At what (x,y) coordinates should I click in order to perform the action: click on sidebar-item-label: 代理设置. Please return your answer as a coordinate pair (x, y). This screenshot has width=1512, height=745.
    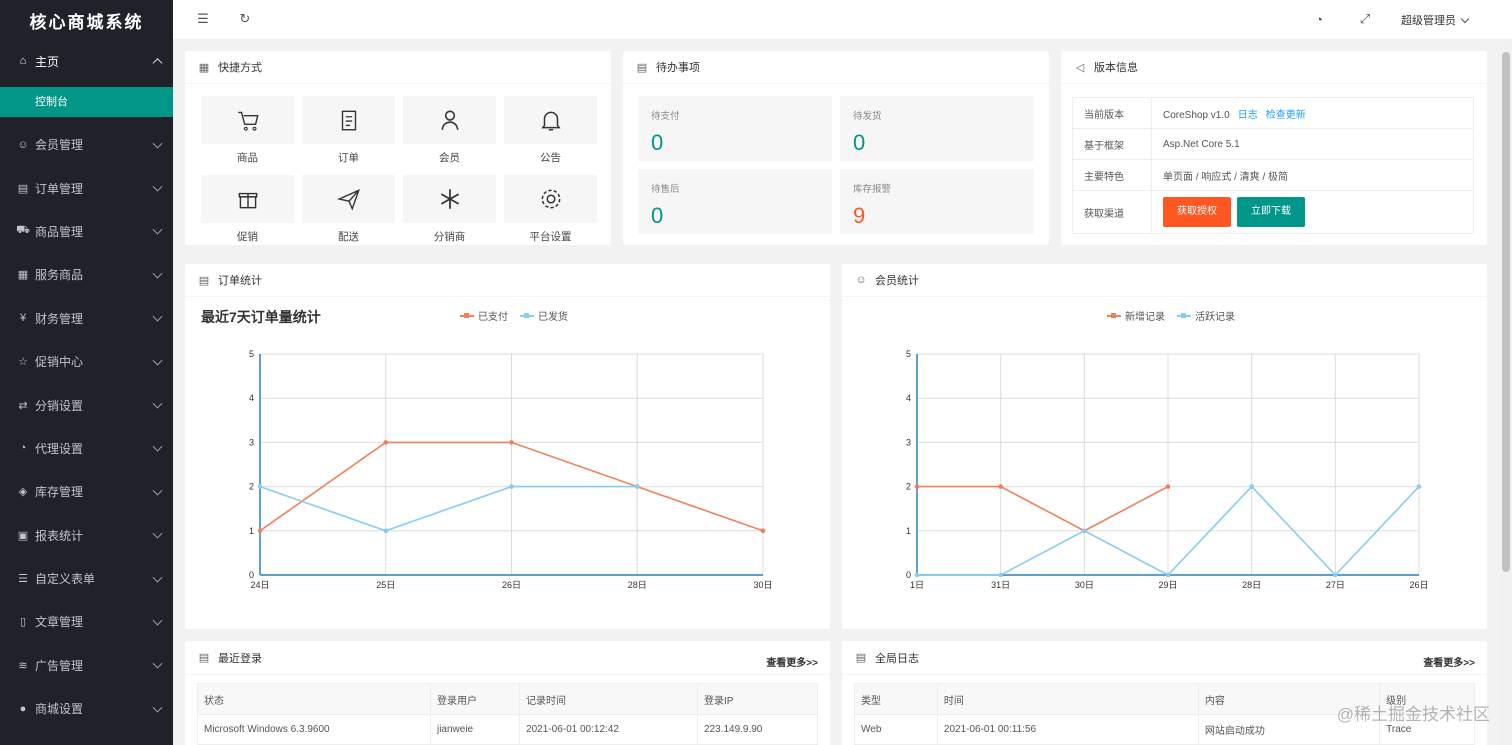
    Looking at the image, I should click on (59, 448).